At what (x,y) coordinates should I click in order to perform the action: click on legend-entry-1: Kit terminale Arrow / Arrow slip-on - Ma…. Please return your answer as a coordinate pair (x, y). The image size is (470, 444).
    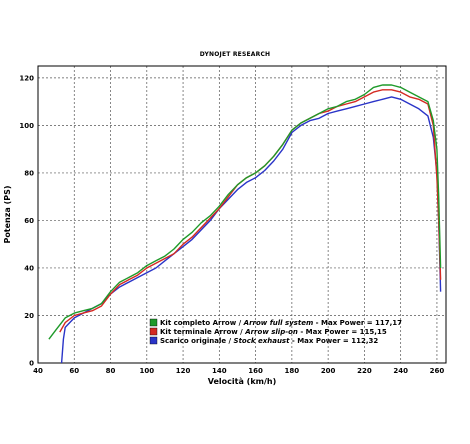
    Looking at the image, I should click on (273, 332).